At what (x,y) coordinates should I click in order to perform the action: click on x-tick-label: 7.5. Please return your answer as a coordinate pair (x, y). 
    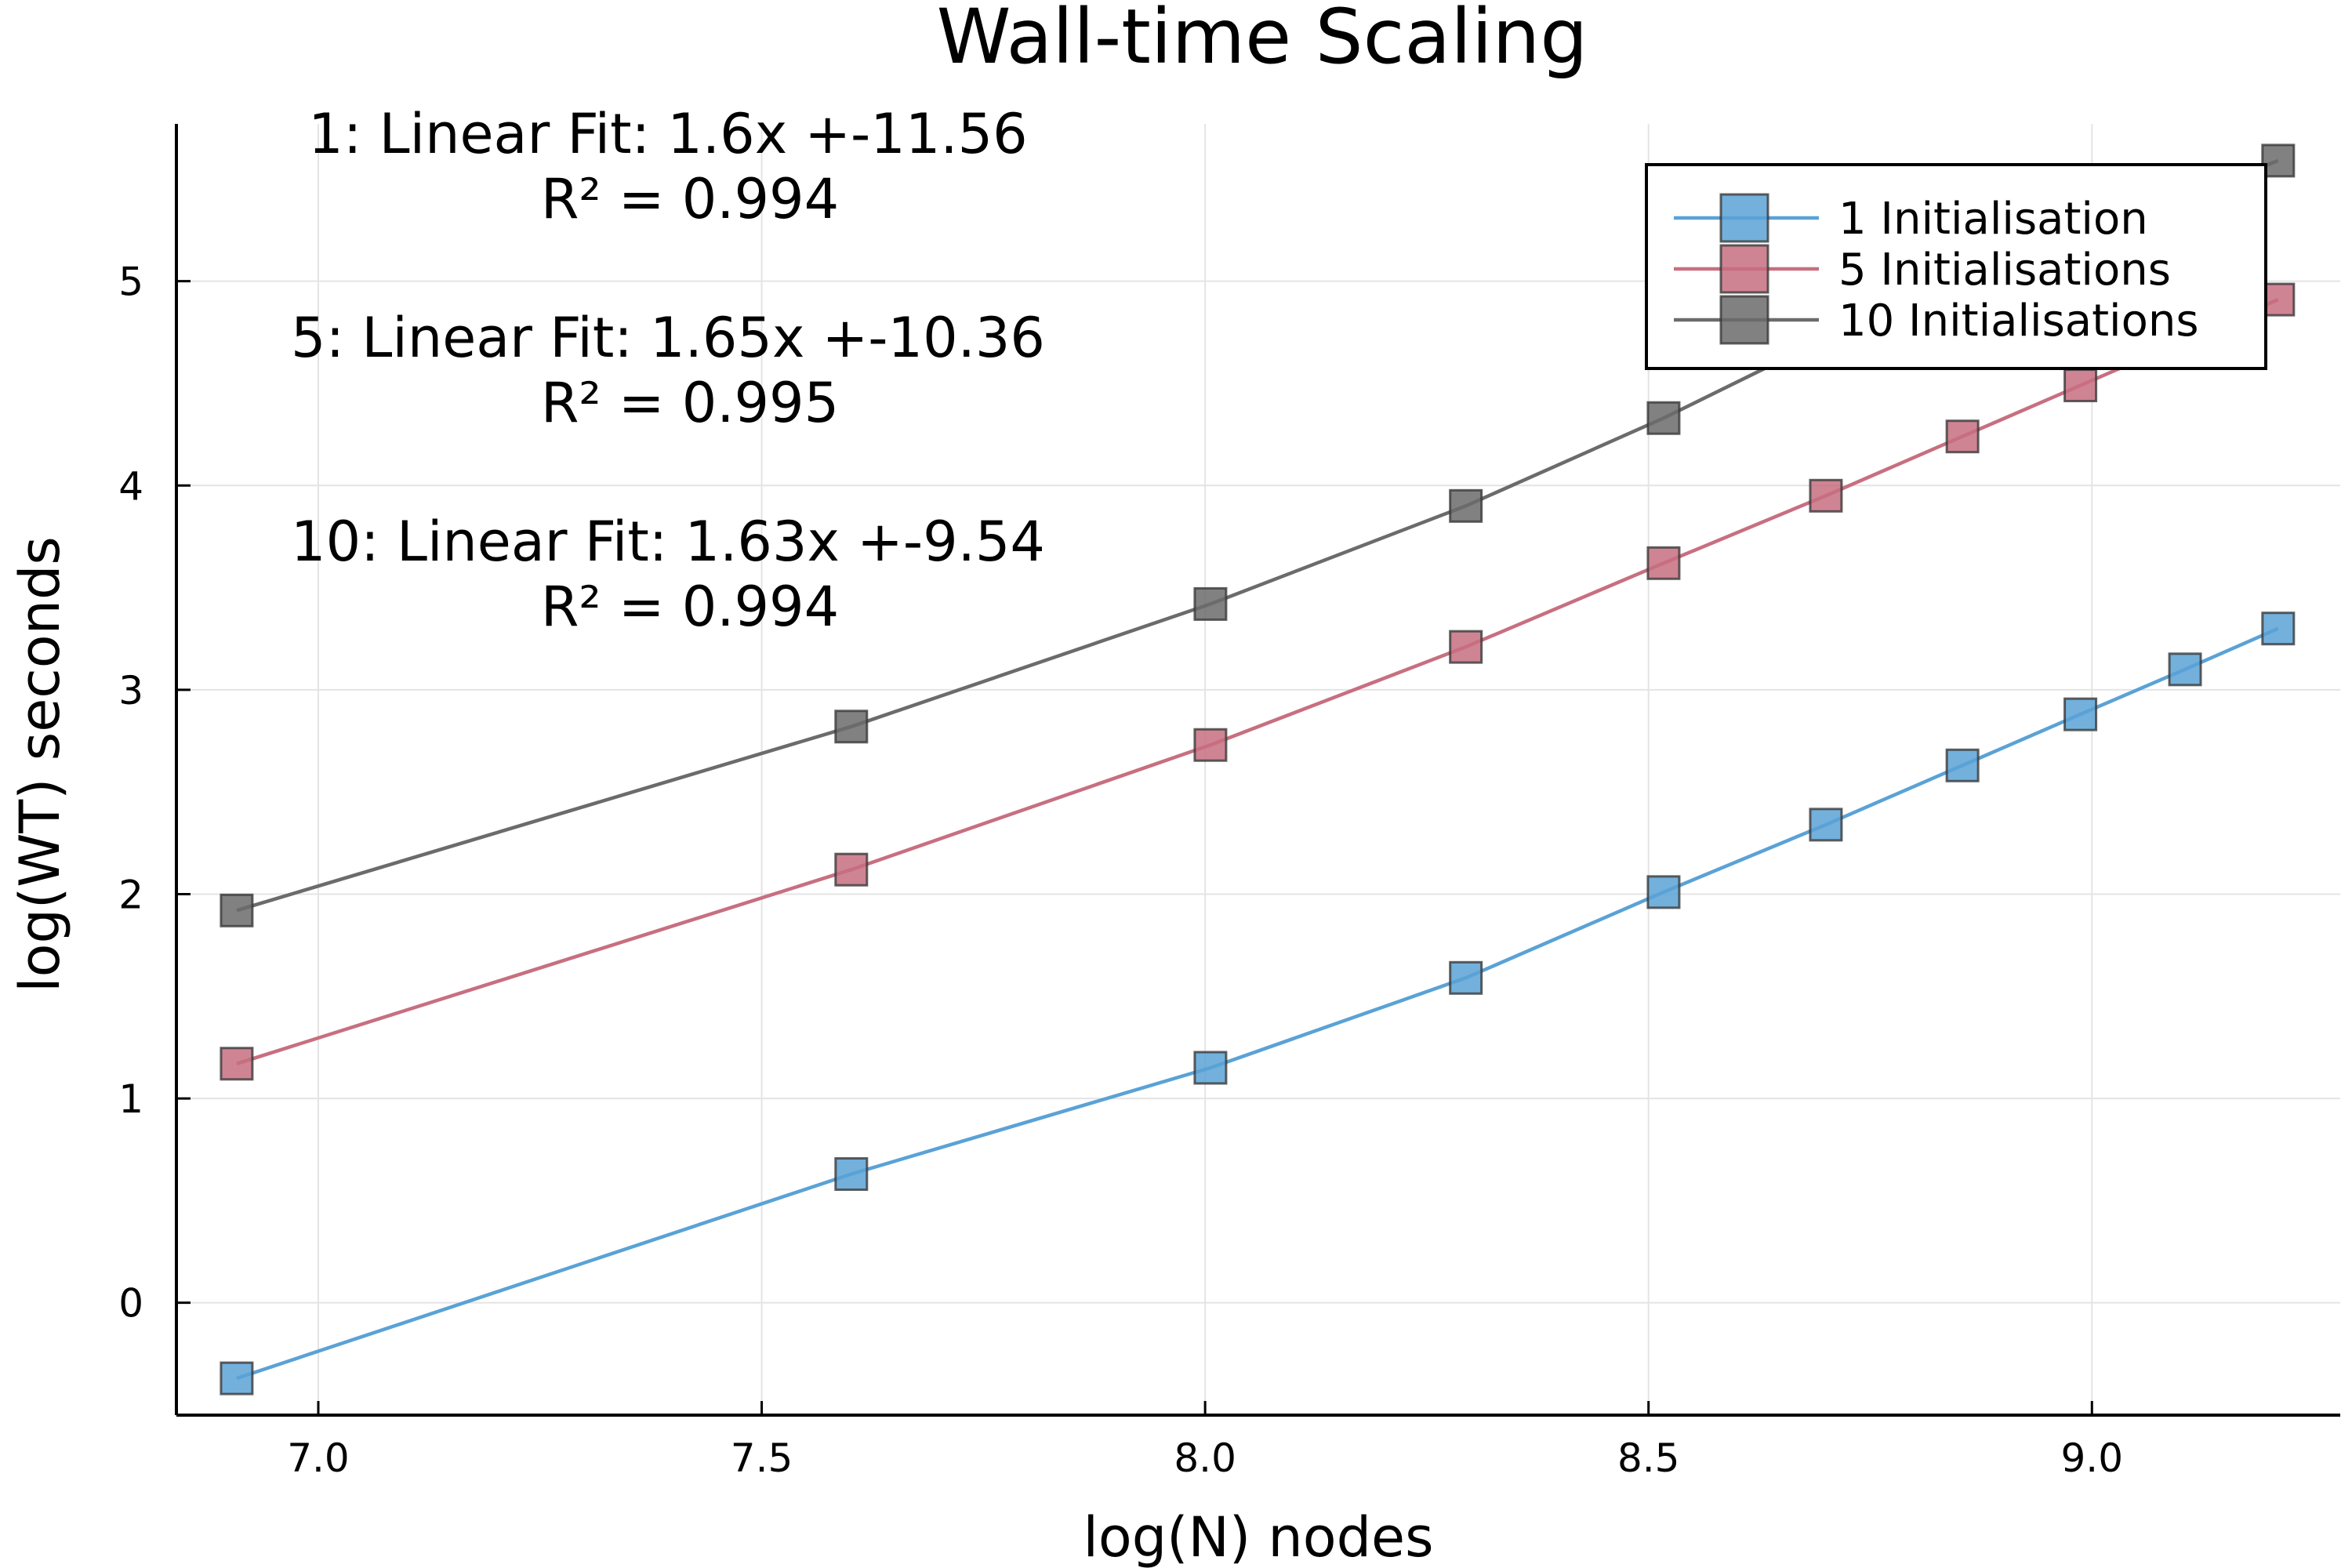
    Looking at the image, I should click on (762, 1458).